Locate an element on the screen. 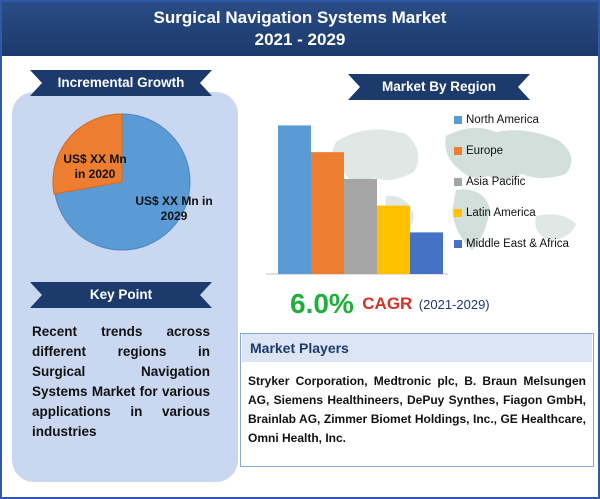 This screenshot has width=600, height=499. key-point-ribbon: Key Point is located at coordinates (121, 295).